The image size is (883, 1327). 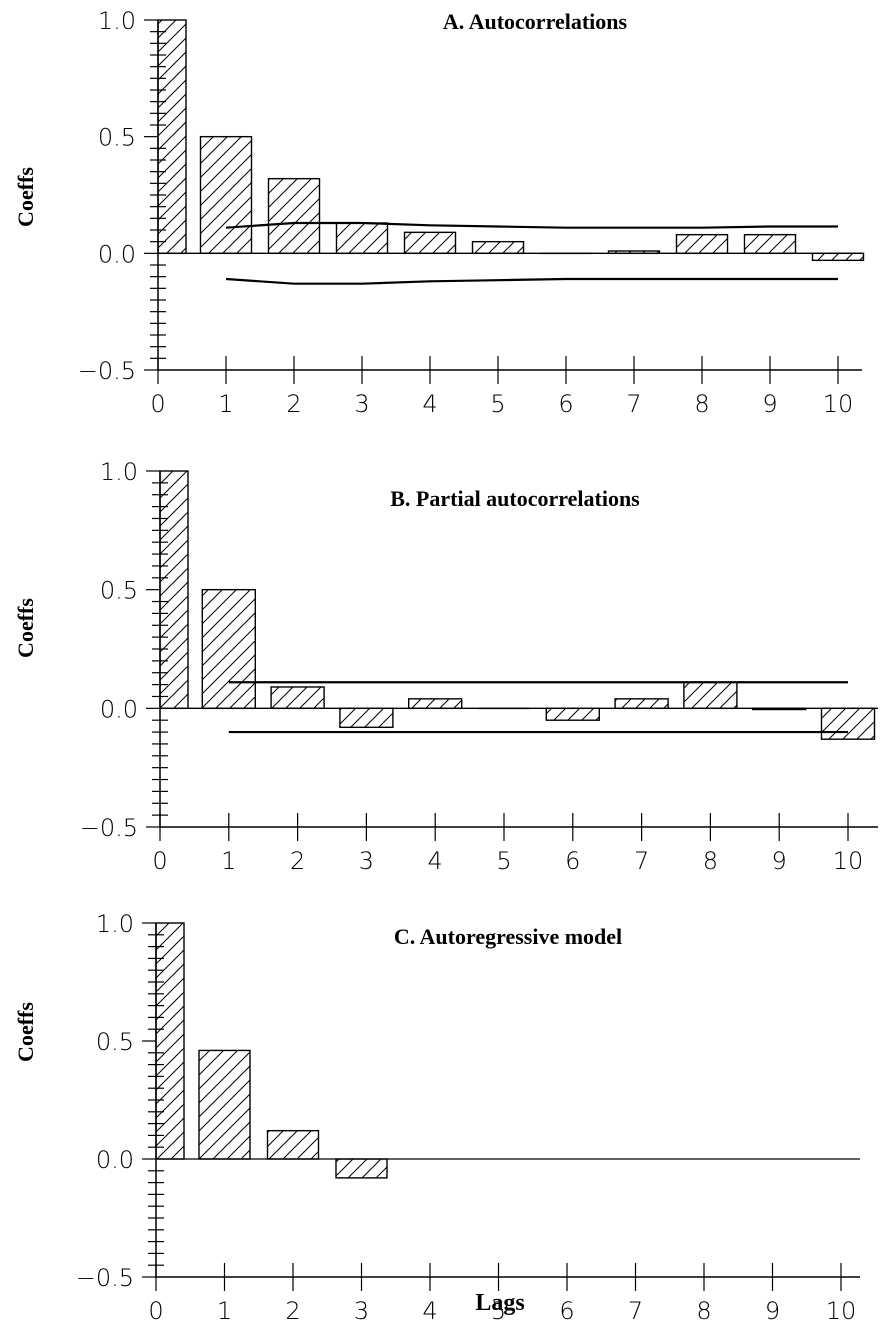 I want to click on x-axis-label: Lags, so click(x=499, y=1303).